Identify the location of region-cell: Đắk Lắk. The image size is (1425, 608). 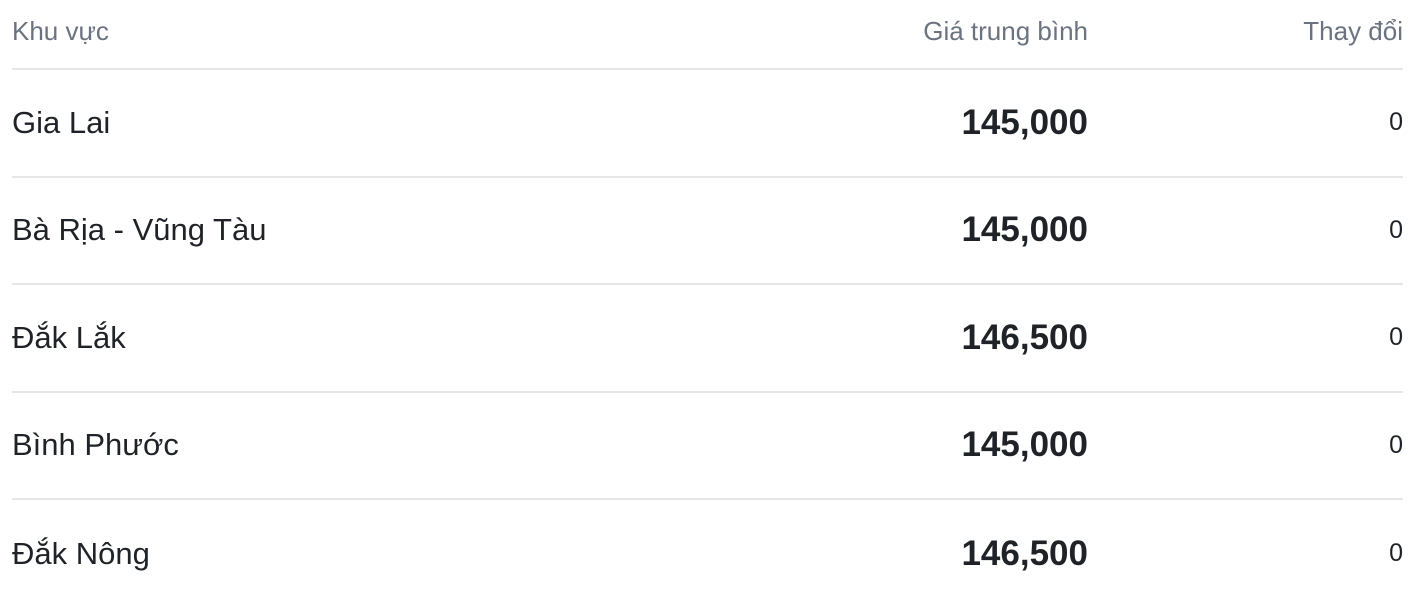
(69, 337).